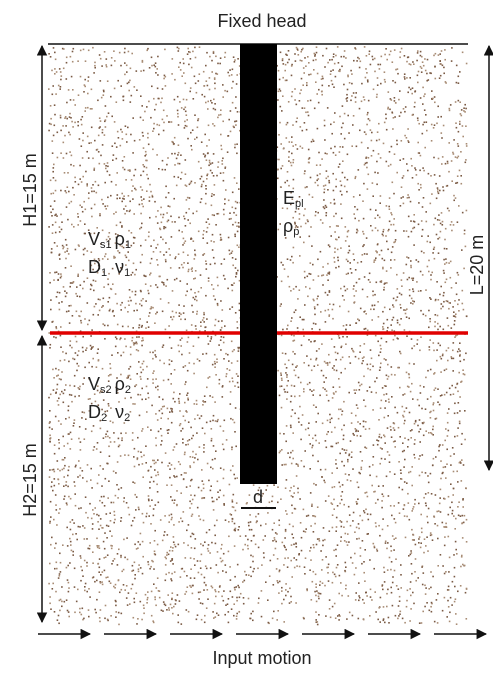 Image resolution: width=493 pixels, height=674 pixels. What do you see at coordinates (477, 265) in the screenshot?
I see `l-label: L=20 m` at bounding box center [477, 265].